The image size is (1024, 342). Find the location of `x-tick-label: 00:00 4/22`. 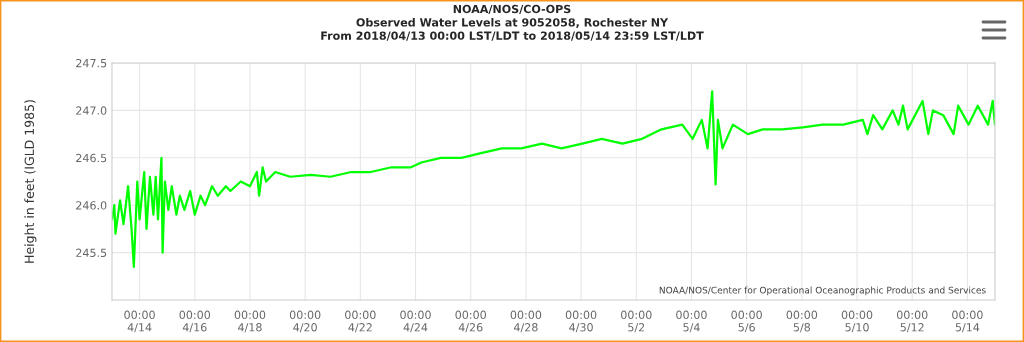

x-tick-label: 00:00 4/22 is located at coordinates (360, 321).